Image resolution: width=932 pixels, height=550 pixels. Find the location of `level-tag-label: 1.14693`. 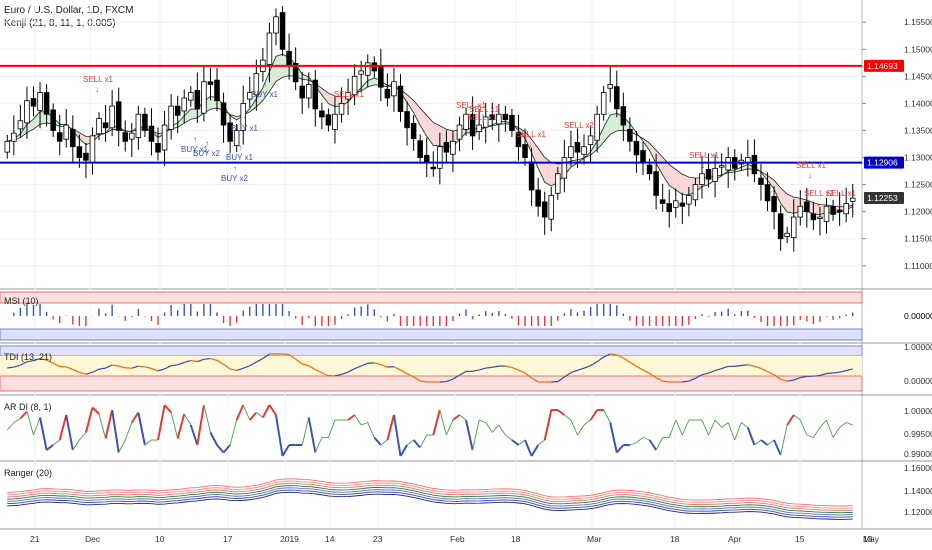

level-tag-label: 1.14693 is located at coordinates (882, 66).